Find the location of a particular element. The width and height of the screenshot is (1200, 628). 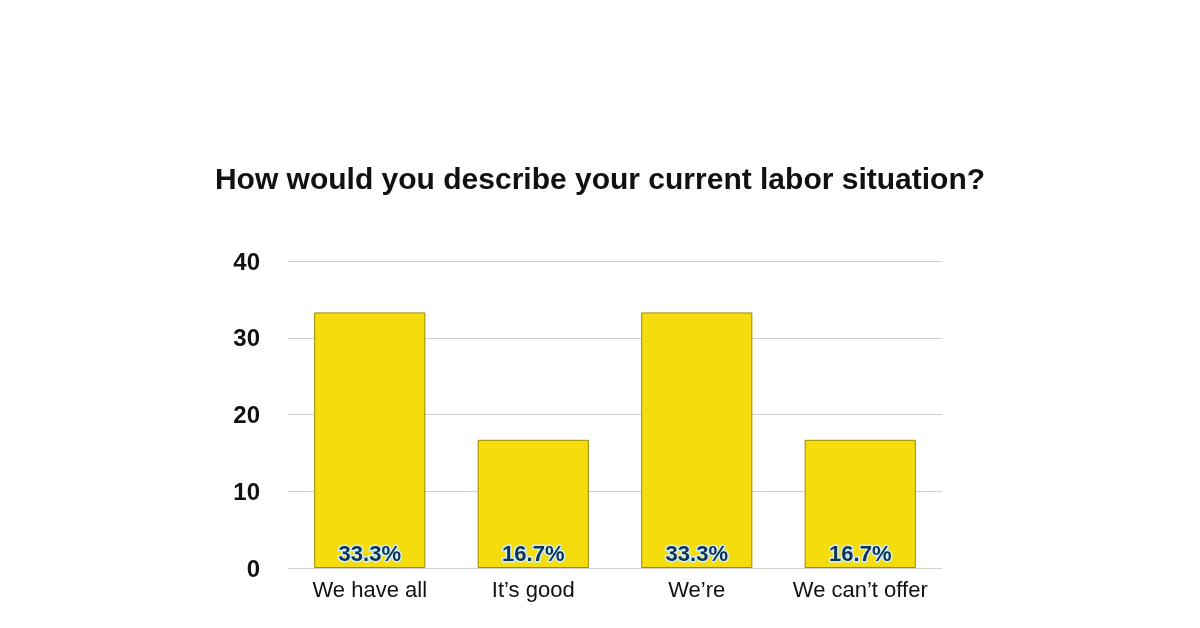

y-tick-label: 40 is located at coordinates (246, 261).